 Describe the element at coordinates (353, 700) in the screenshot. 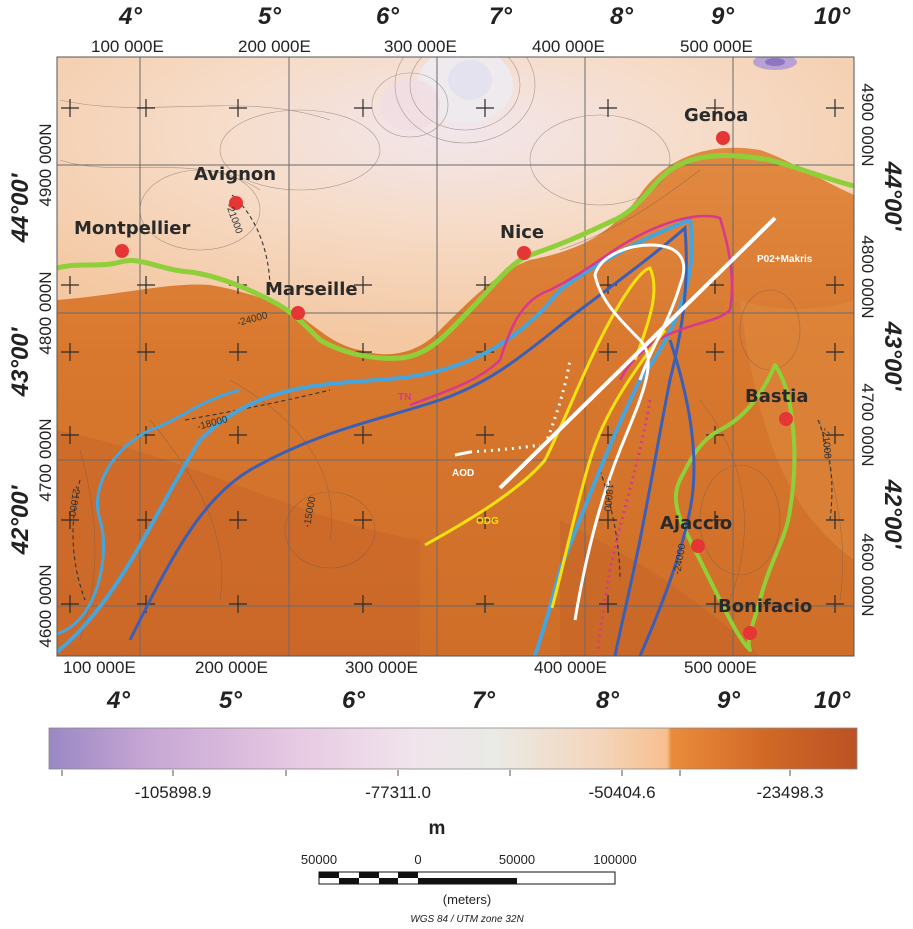

I see `bottom-degree-label: 6°` at that location.